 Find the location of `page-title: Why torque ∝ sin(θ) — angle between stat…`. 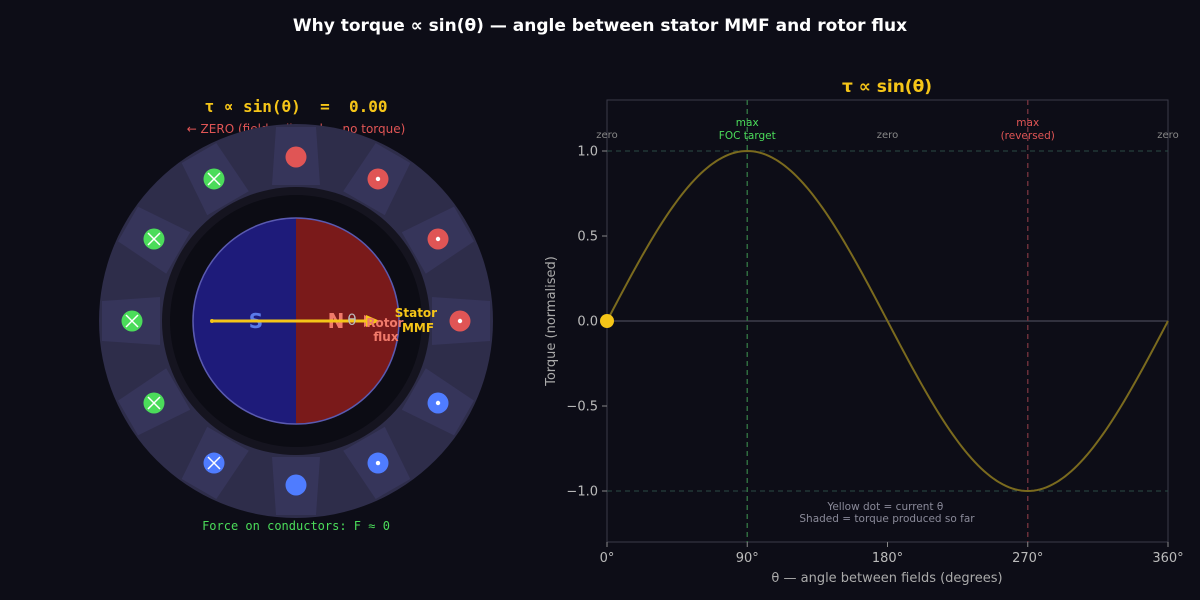

page-title: Why torque ∝ sin(θ) — angle between stat… is located at coordinates (600, 26).